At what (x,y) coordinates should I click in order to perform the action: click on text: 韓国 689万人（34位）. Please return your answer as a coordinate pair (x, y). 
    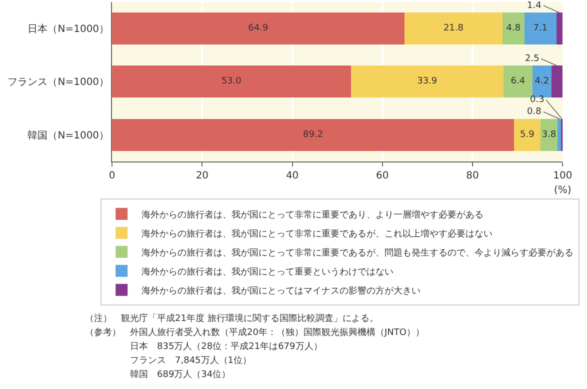
    Looking at the image, I should click on (158, 374).